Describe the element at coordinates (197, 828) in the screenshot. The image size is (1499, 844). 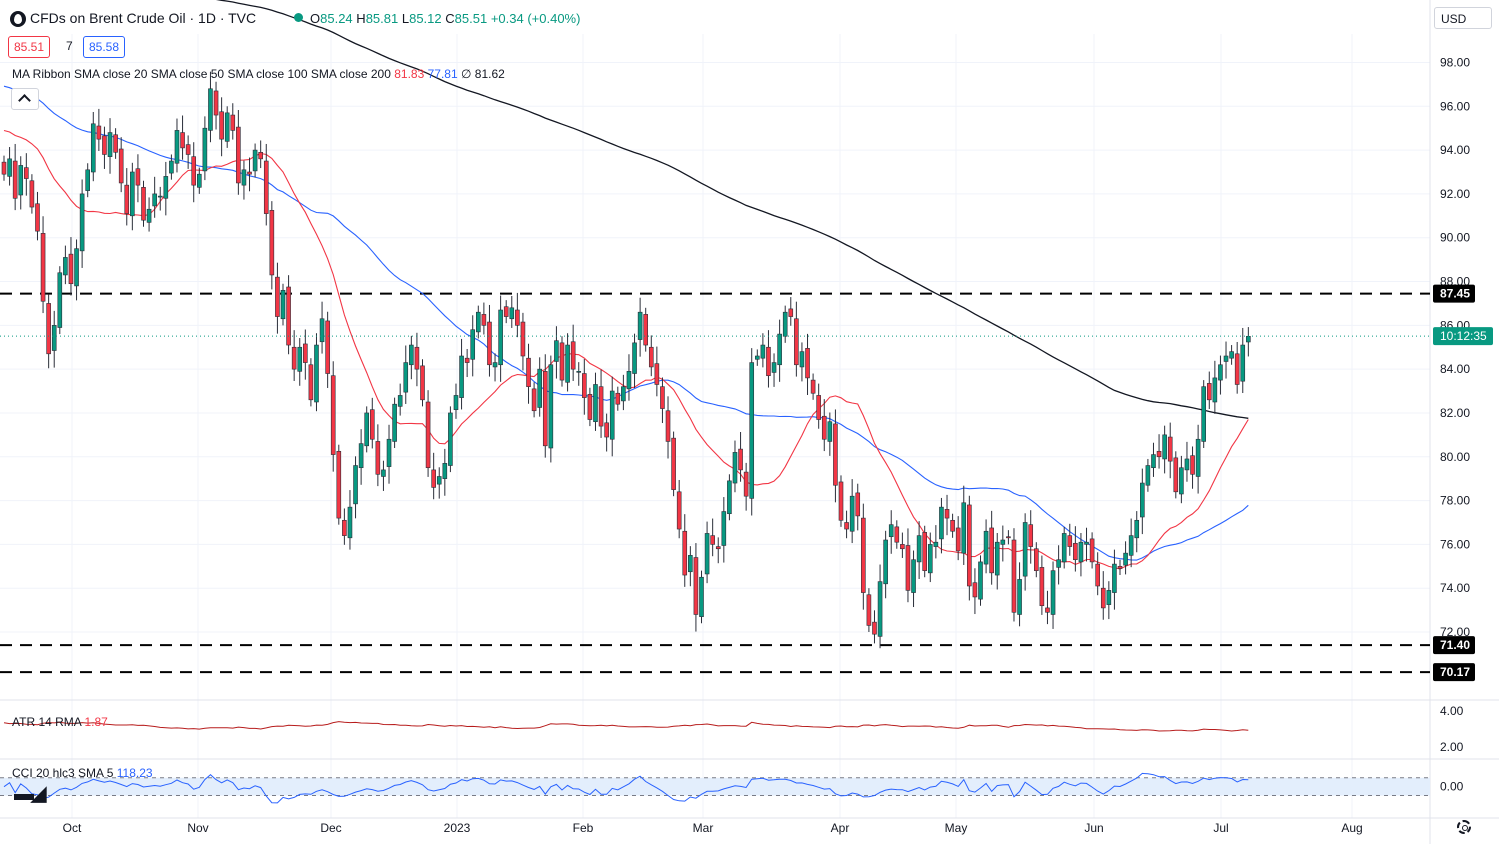
I see `time-tick-label: Nov` at that location.